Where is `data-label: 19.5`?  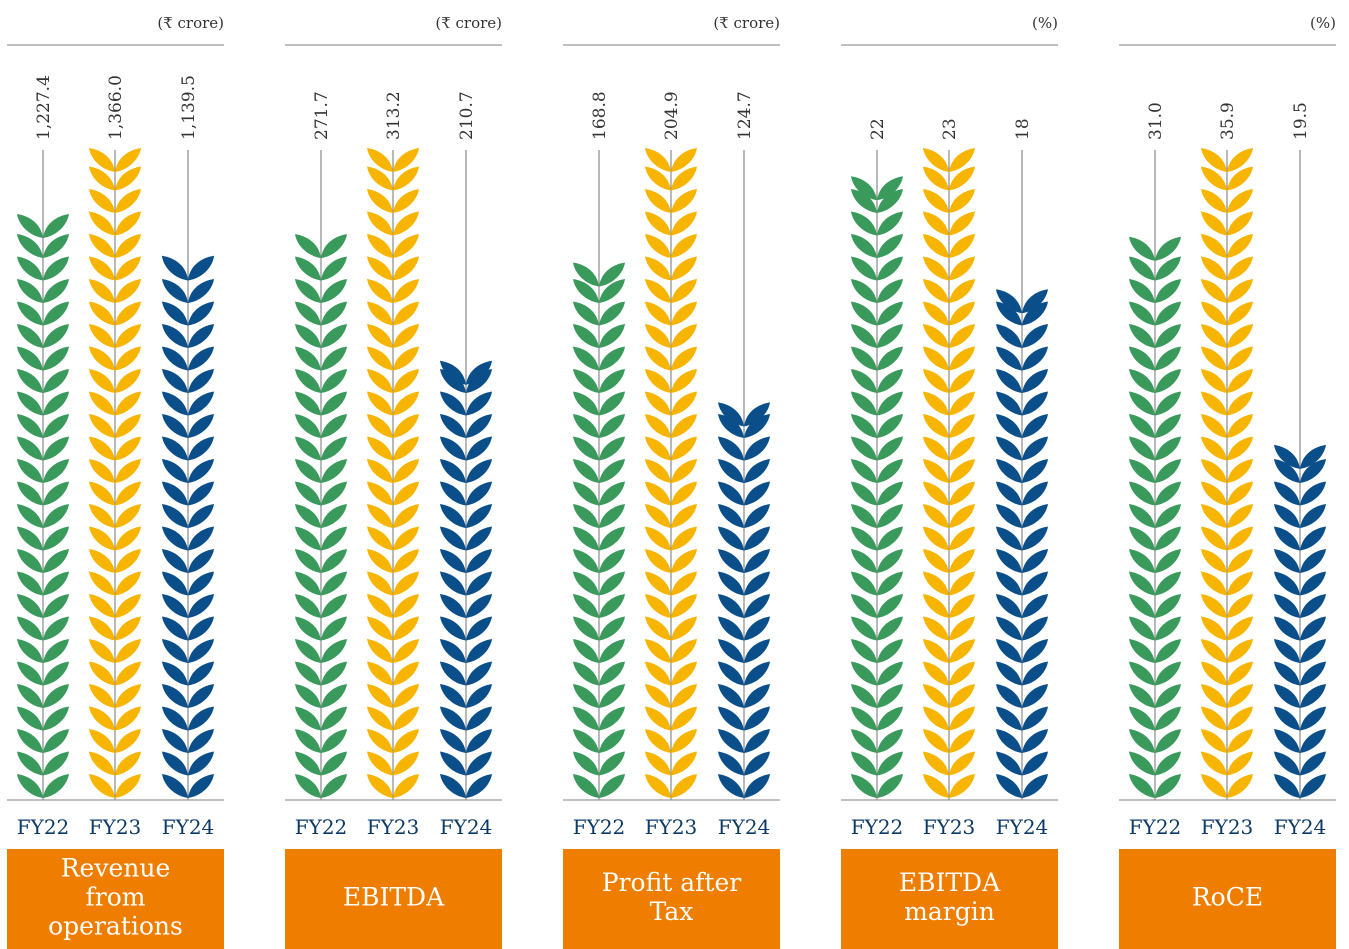
data-label: 19.5 is located at coordinates (1301, 121).